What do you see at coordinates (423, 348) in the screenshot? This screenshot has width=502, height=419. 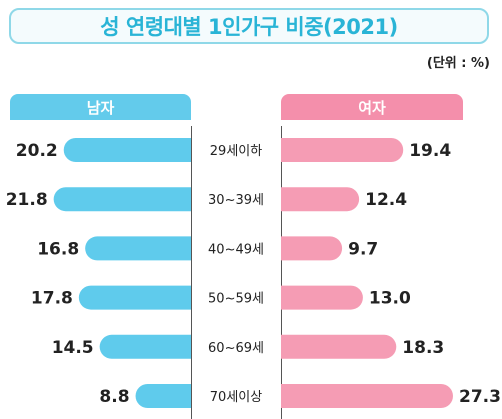 I see `female-value-label: 18.3` at bounding box center [423, 348].